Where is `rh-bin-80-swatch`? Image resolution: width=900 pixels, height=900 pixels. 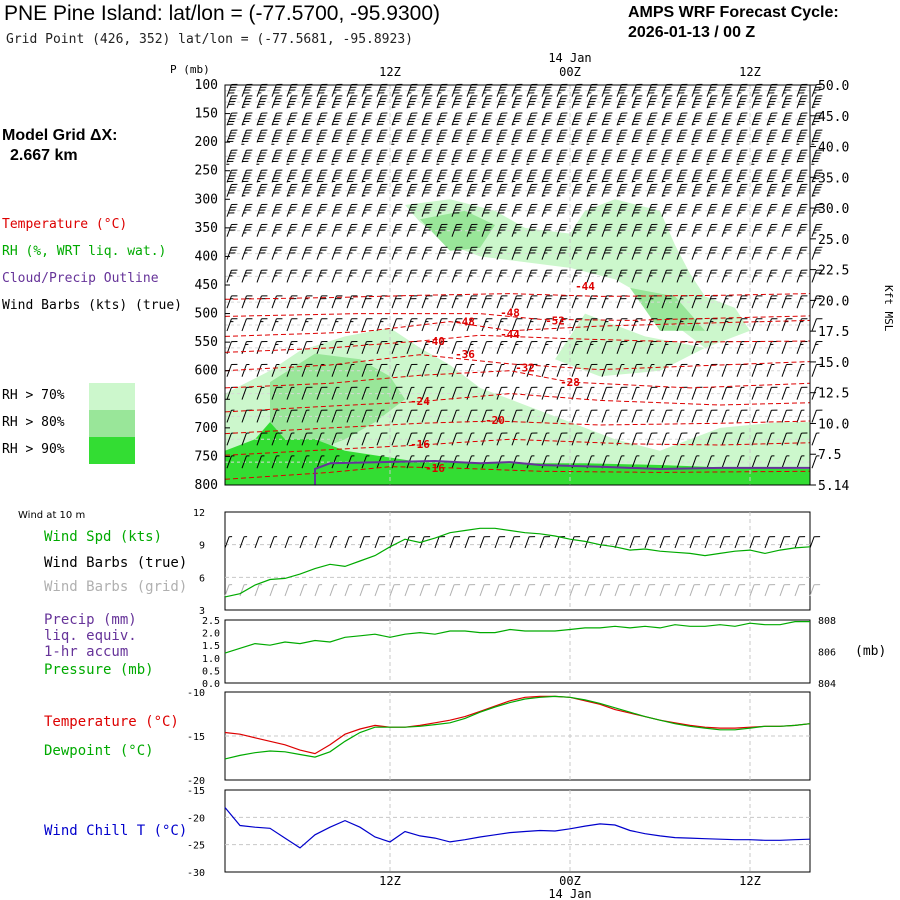
rh-bin-80-swatch is located at coordinates (112, 423).